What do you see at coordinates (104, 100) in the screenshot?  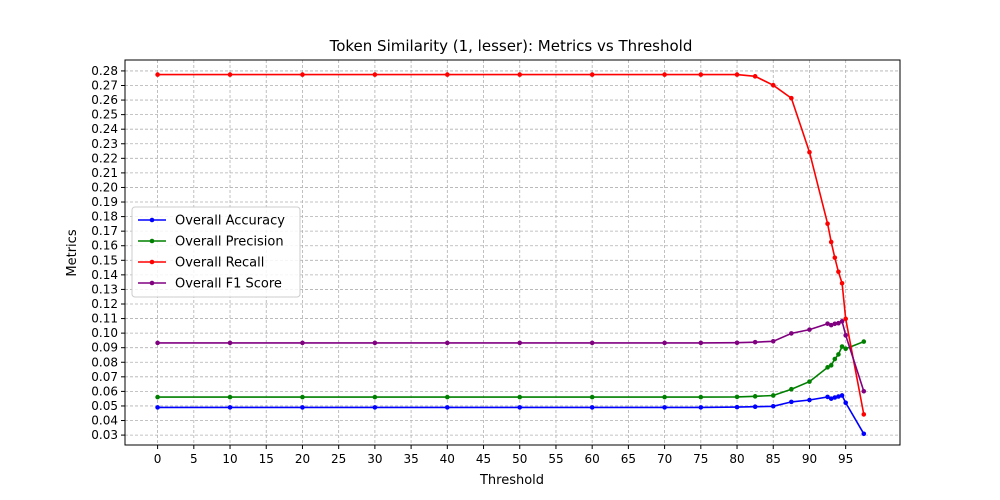 I see `y-tick-label: 0.26` at bounding box center [104, 100].